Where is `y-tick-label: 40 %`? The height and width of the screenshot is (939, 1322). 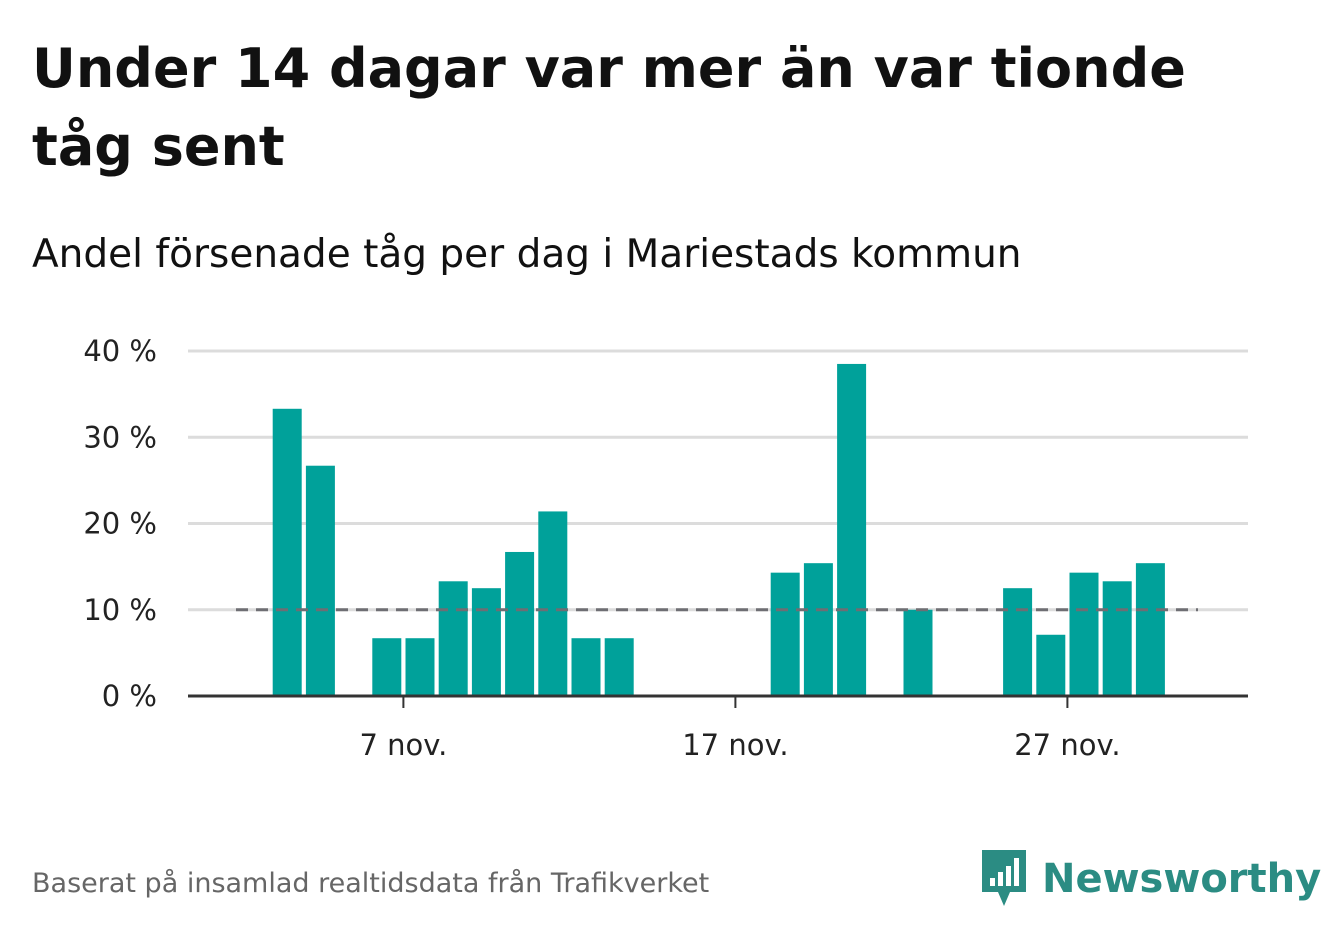 y-tick-label: 40 % is located at coordinates (120, 351).